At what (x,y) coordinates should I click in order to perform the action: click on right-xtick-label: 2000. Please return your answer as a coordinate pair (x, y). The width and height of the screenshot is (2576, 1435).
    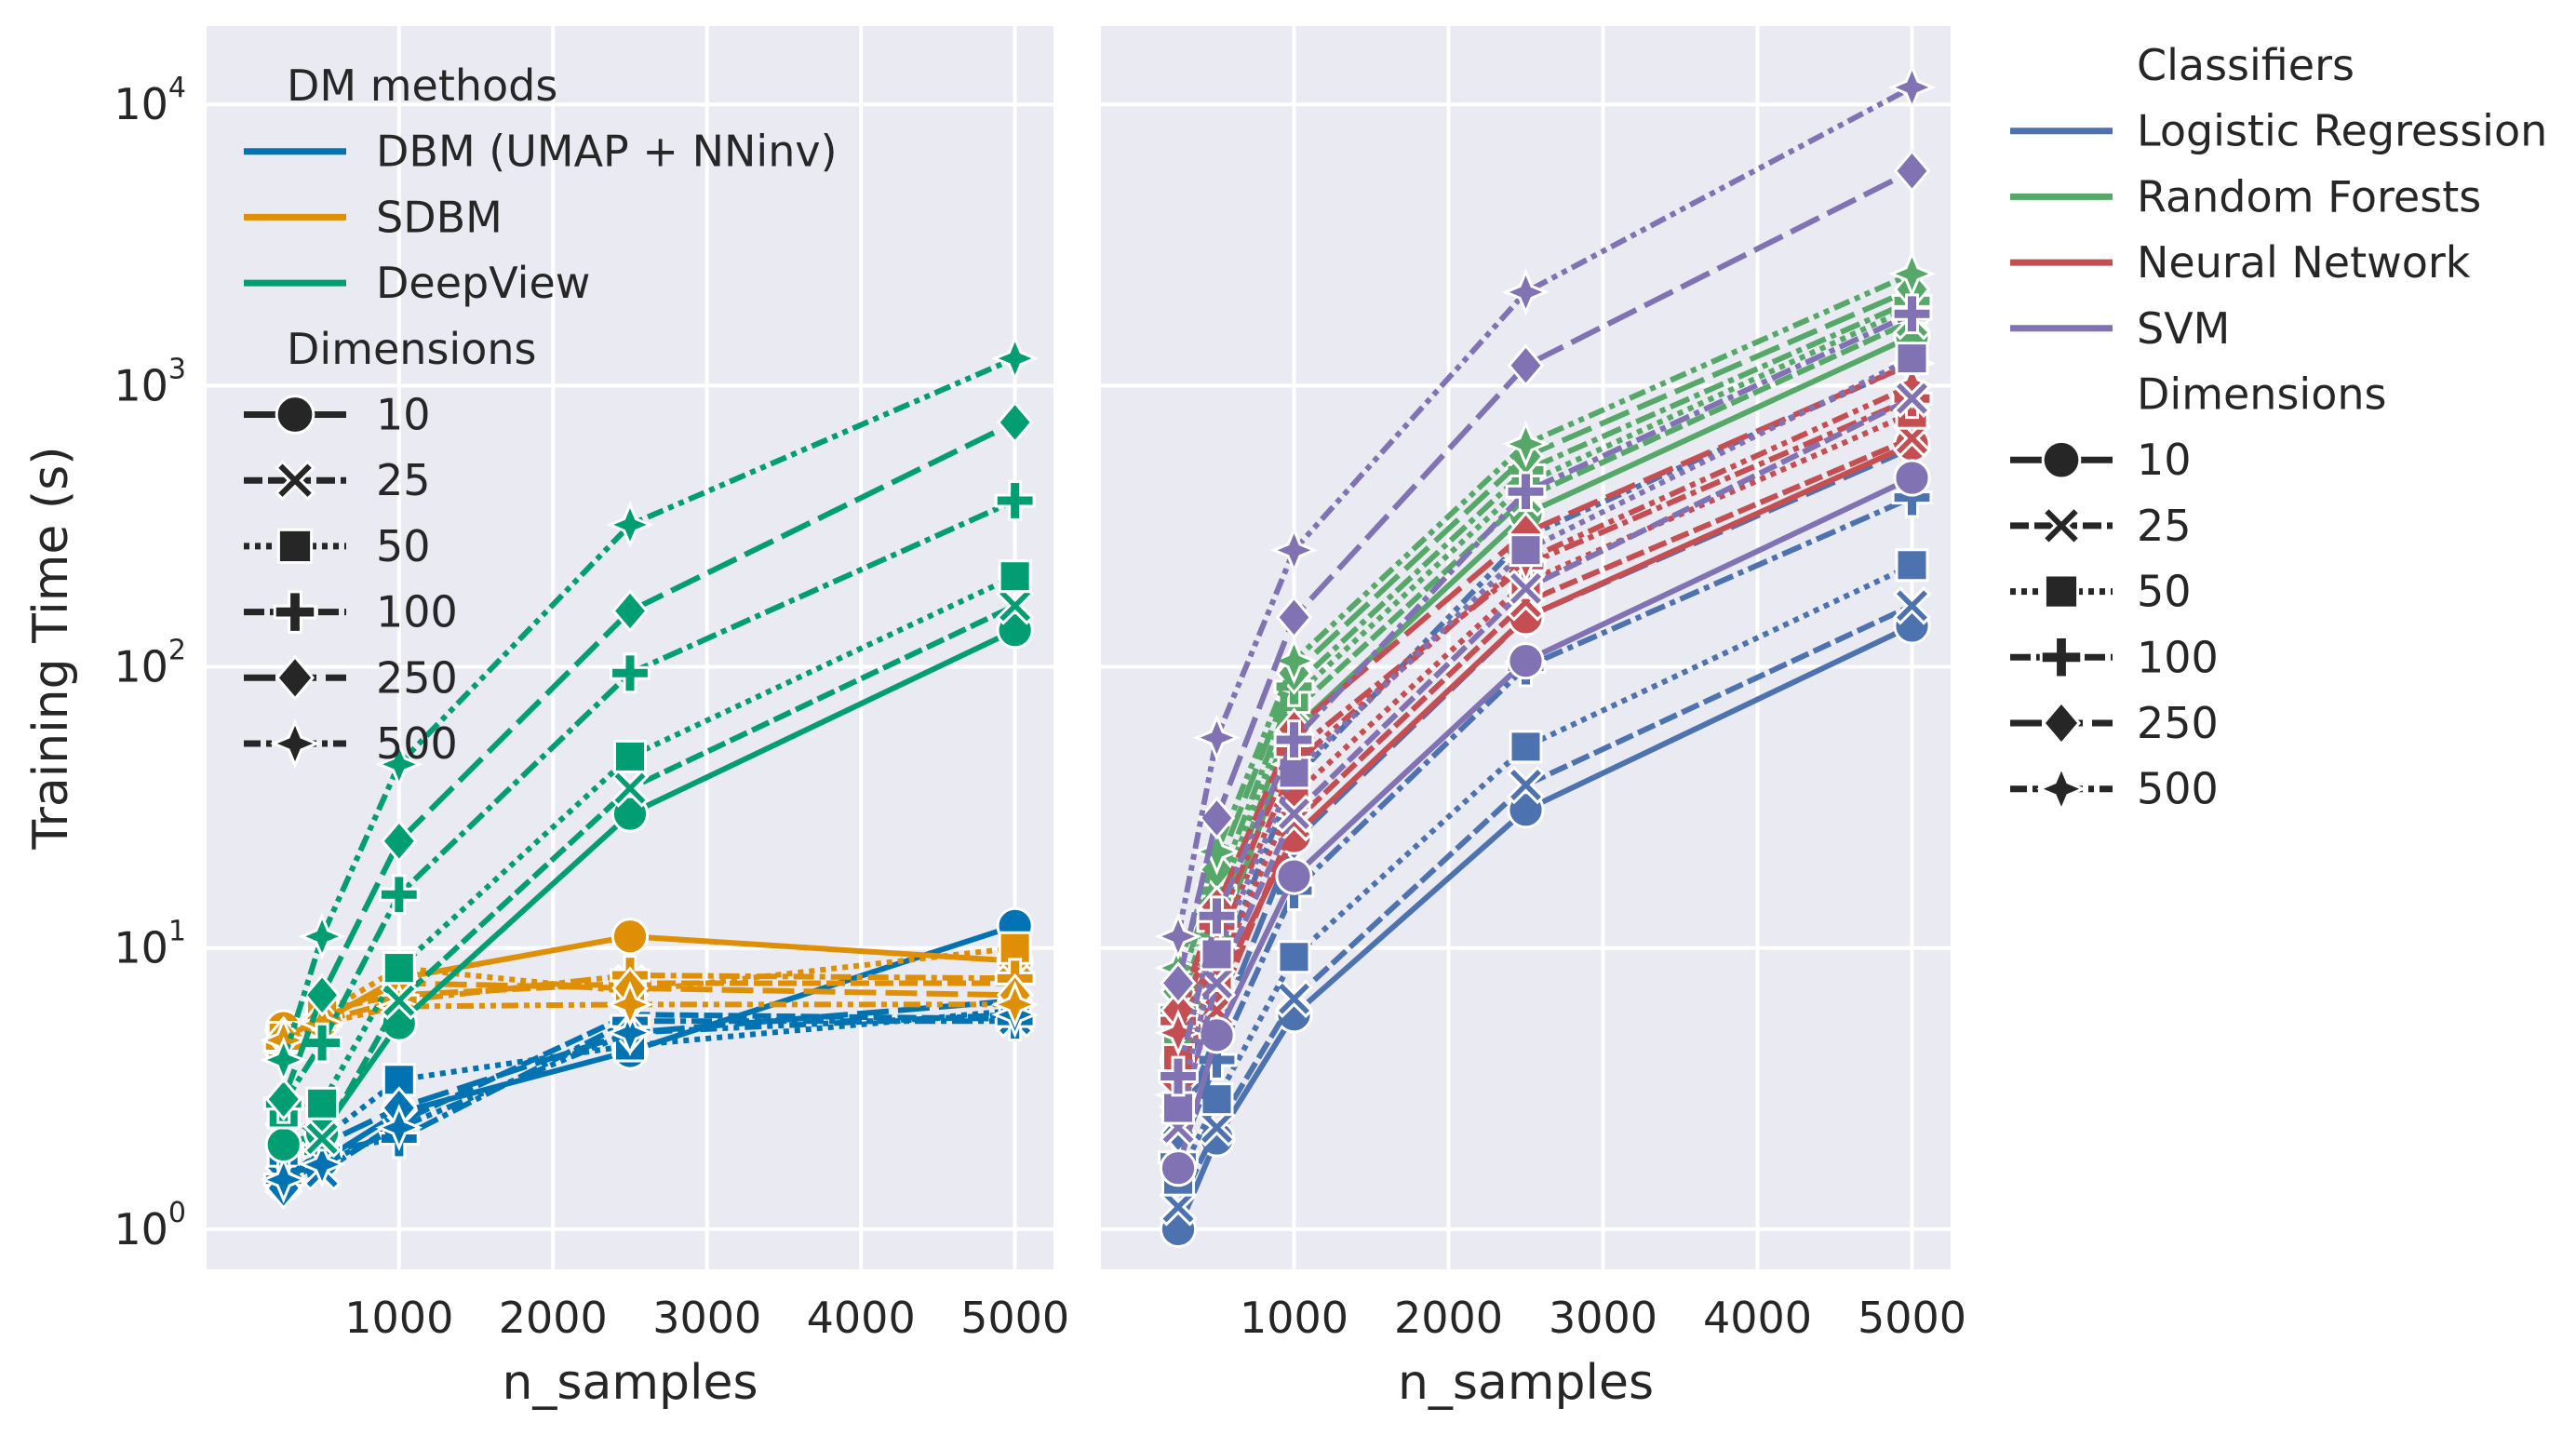
    Looking at the image, I should click on (1448, 1318).